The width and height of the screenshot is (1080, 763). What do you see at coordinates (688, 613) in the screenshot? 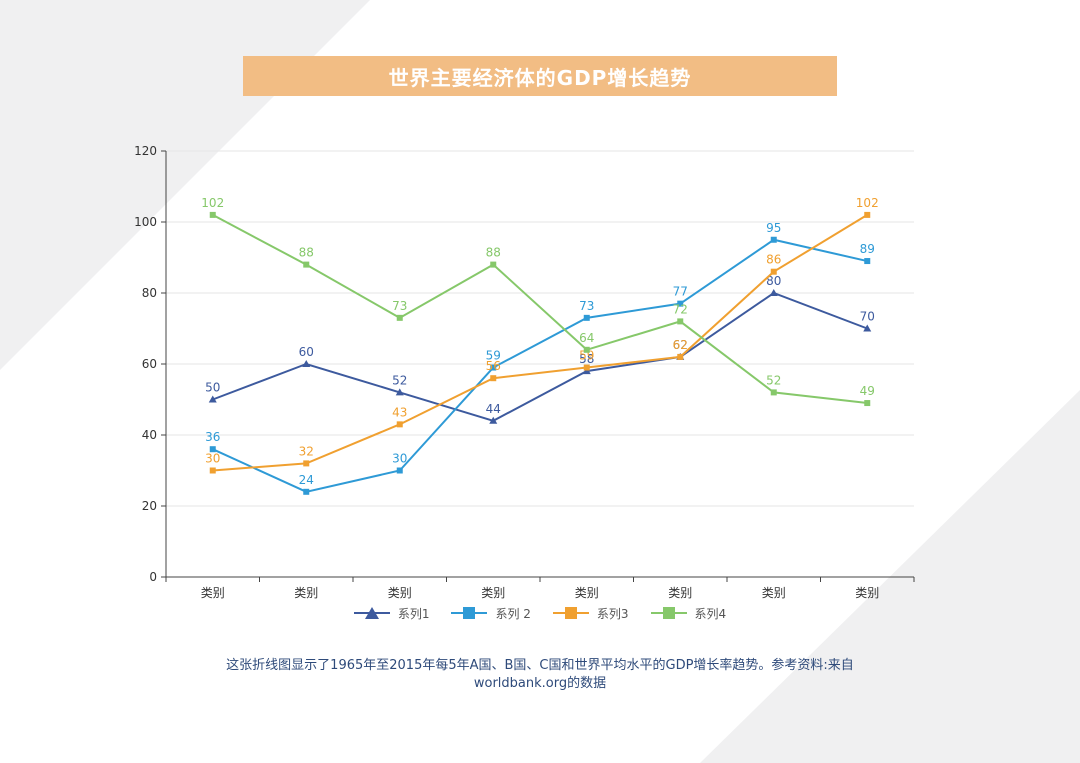
I see `legend-item-4: 系列4` at bounding box center [688, 613].